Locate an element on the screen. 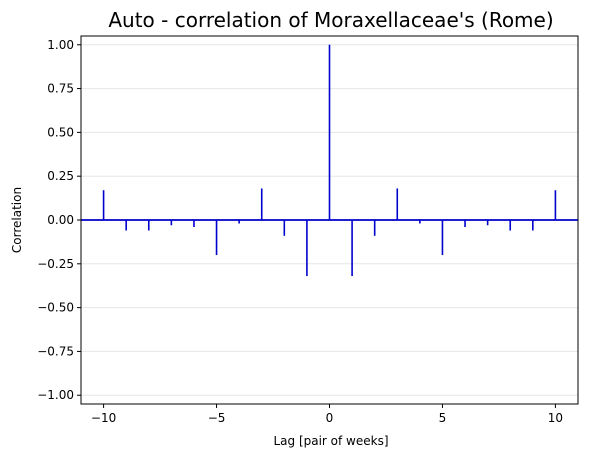 Image resolution: width=602 pixels, height=459 pixels. y-tick-label: 0.75 is located at coordinates (60, 89).